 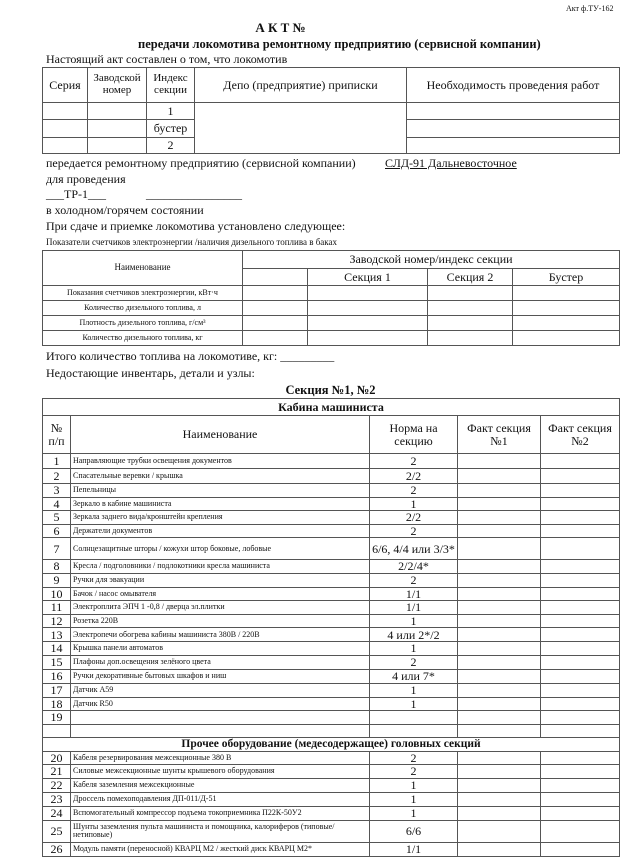 What do you see at coordinates (451, 163) in the screenshot?
I see `company-name: СЛД-91 Дальневосточное` at bounding box center [451, 163].